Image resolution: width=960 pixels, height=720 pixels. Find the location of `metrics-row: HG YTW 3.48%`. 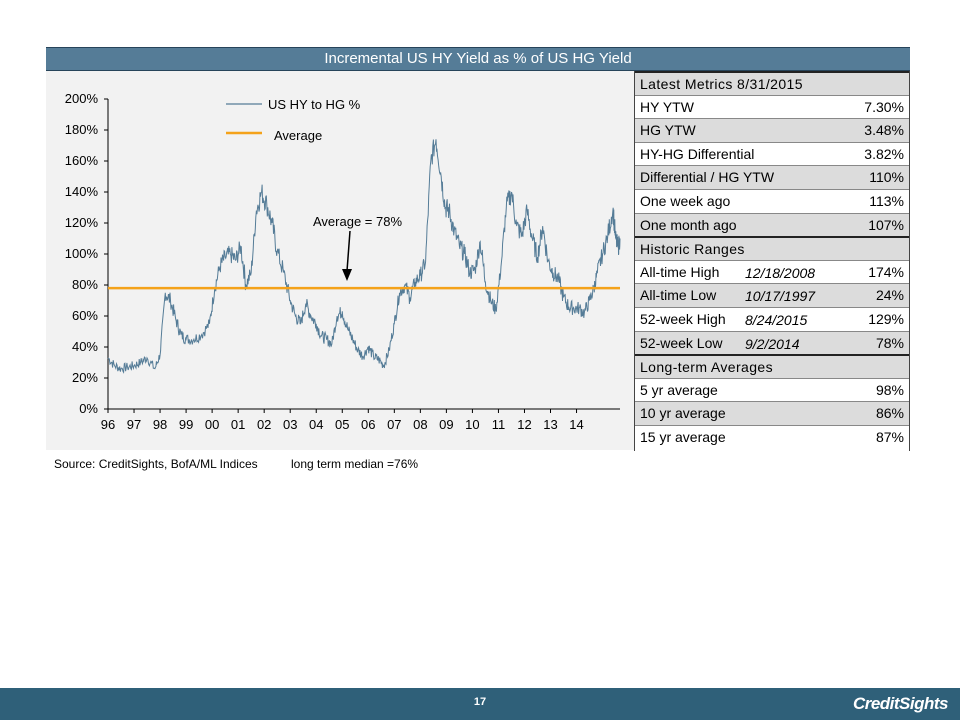

metrics-row: HG YTW 3.48% is located at coordinates (772, 130).